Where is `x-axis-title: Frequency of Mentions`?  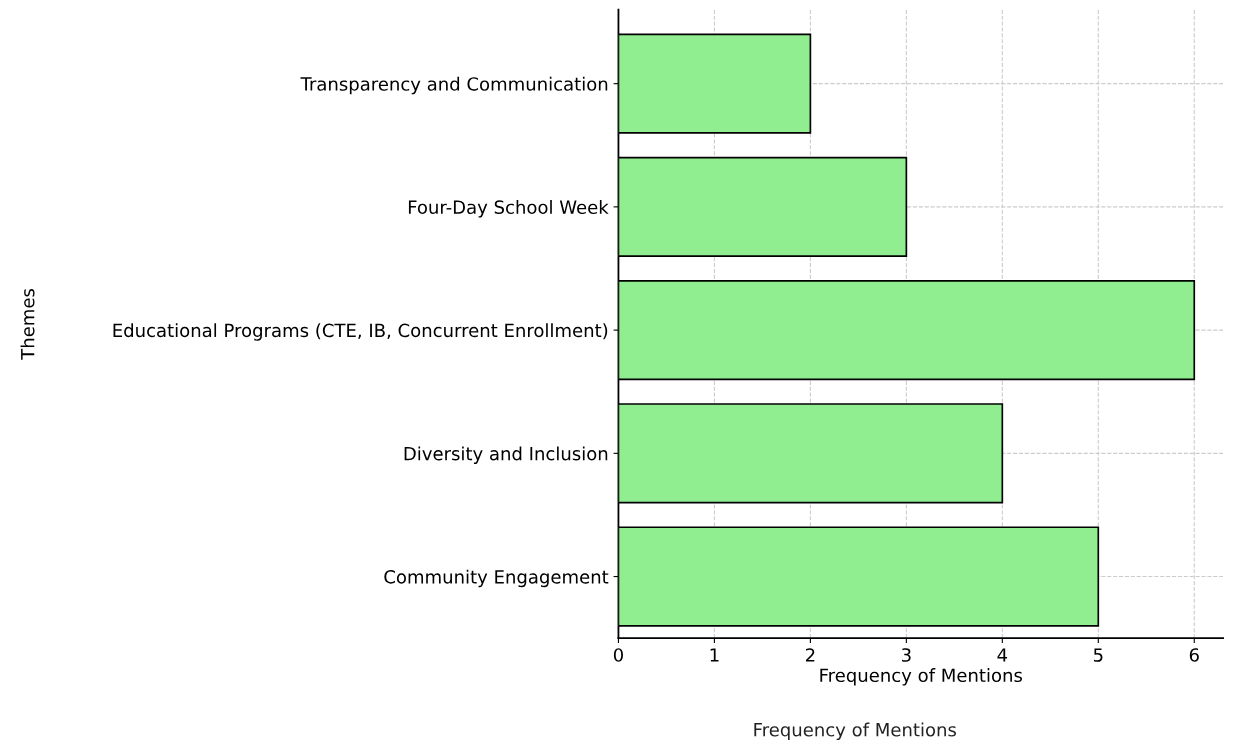 x-axis-title: Frequency of Mentions is located at coordinates (921, 677).